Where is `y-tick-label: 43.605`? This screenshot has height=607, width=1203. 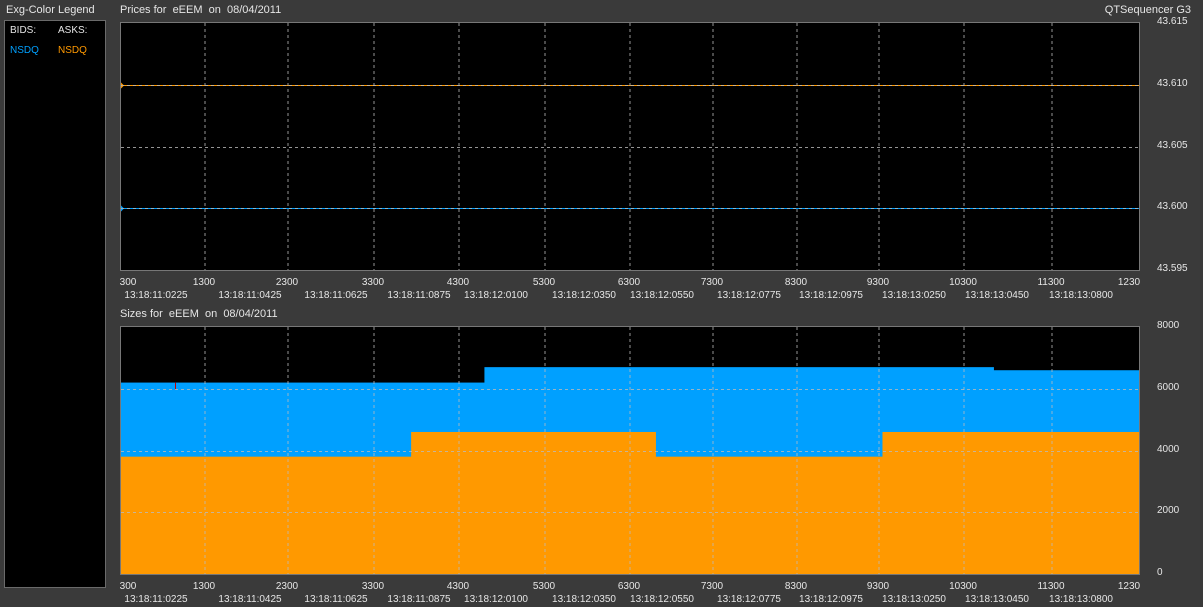
y-tick-label: 43.605 is located at coordinates (1172, 145).